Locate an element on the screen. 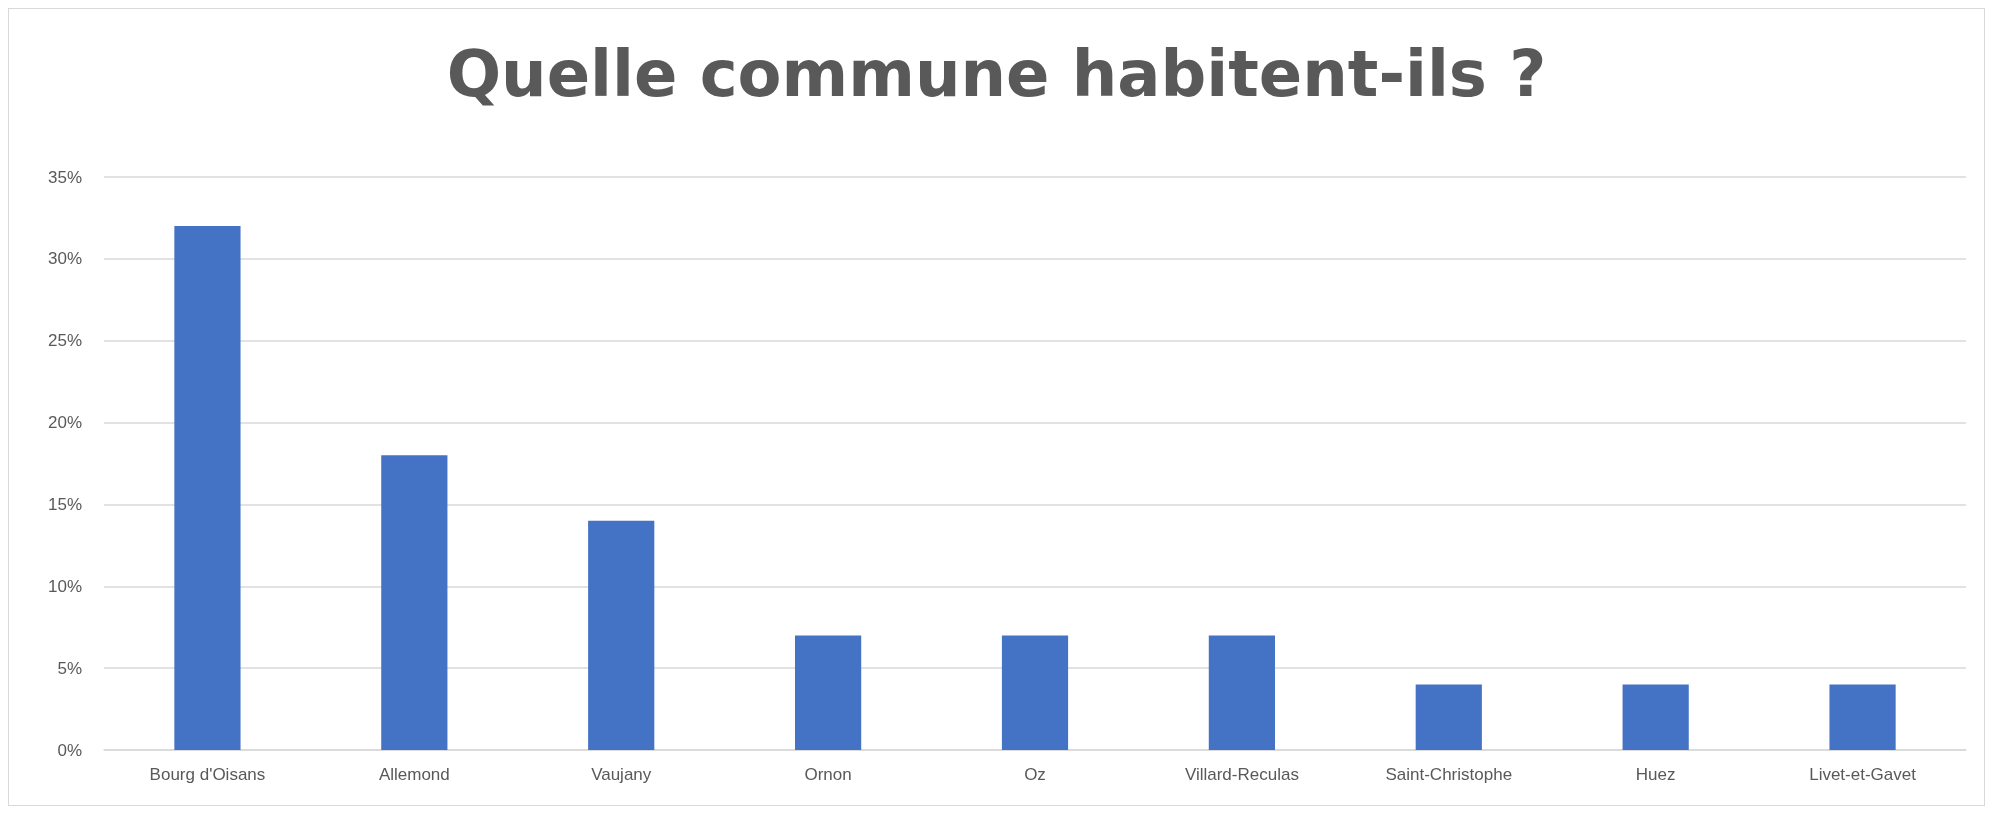  x-tick-label: Ornon is located at coordinates (828, 774).